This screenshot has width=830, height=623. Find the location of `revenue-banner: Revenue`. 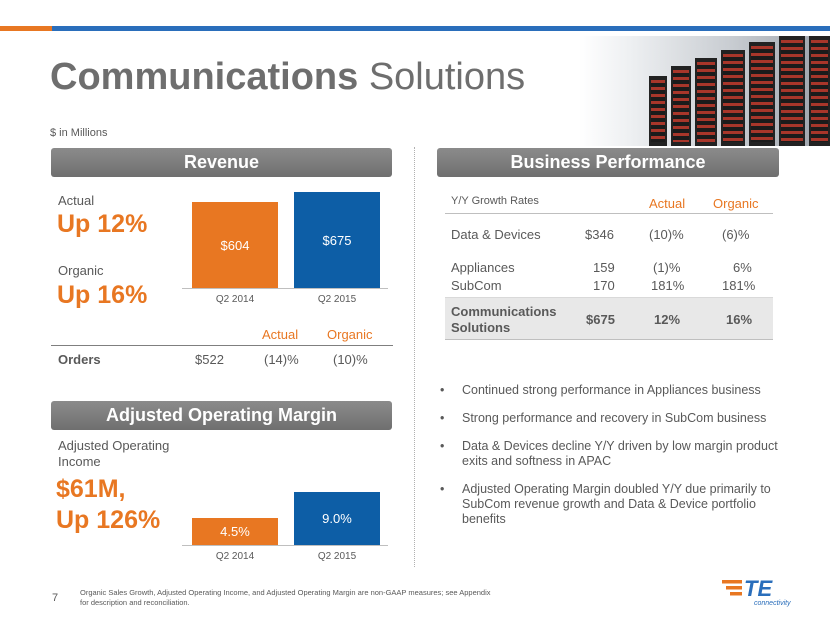

revenue-banner: Revenue is located at coordinates (221, 162).